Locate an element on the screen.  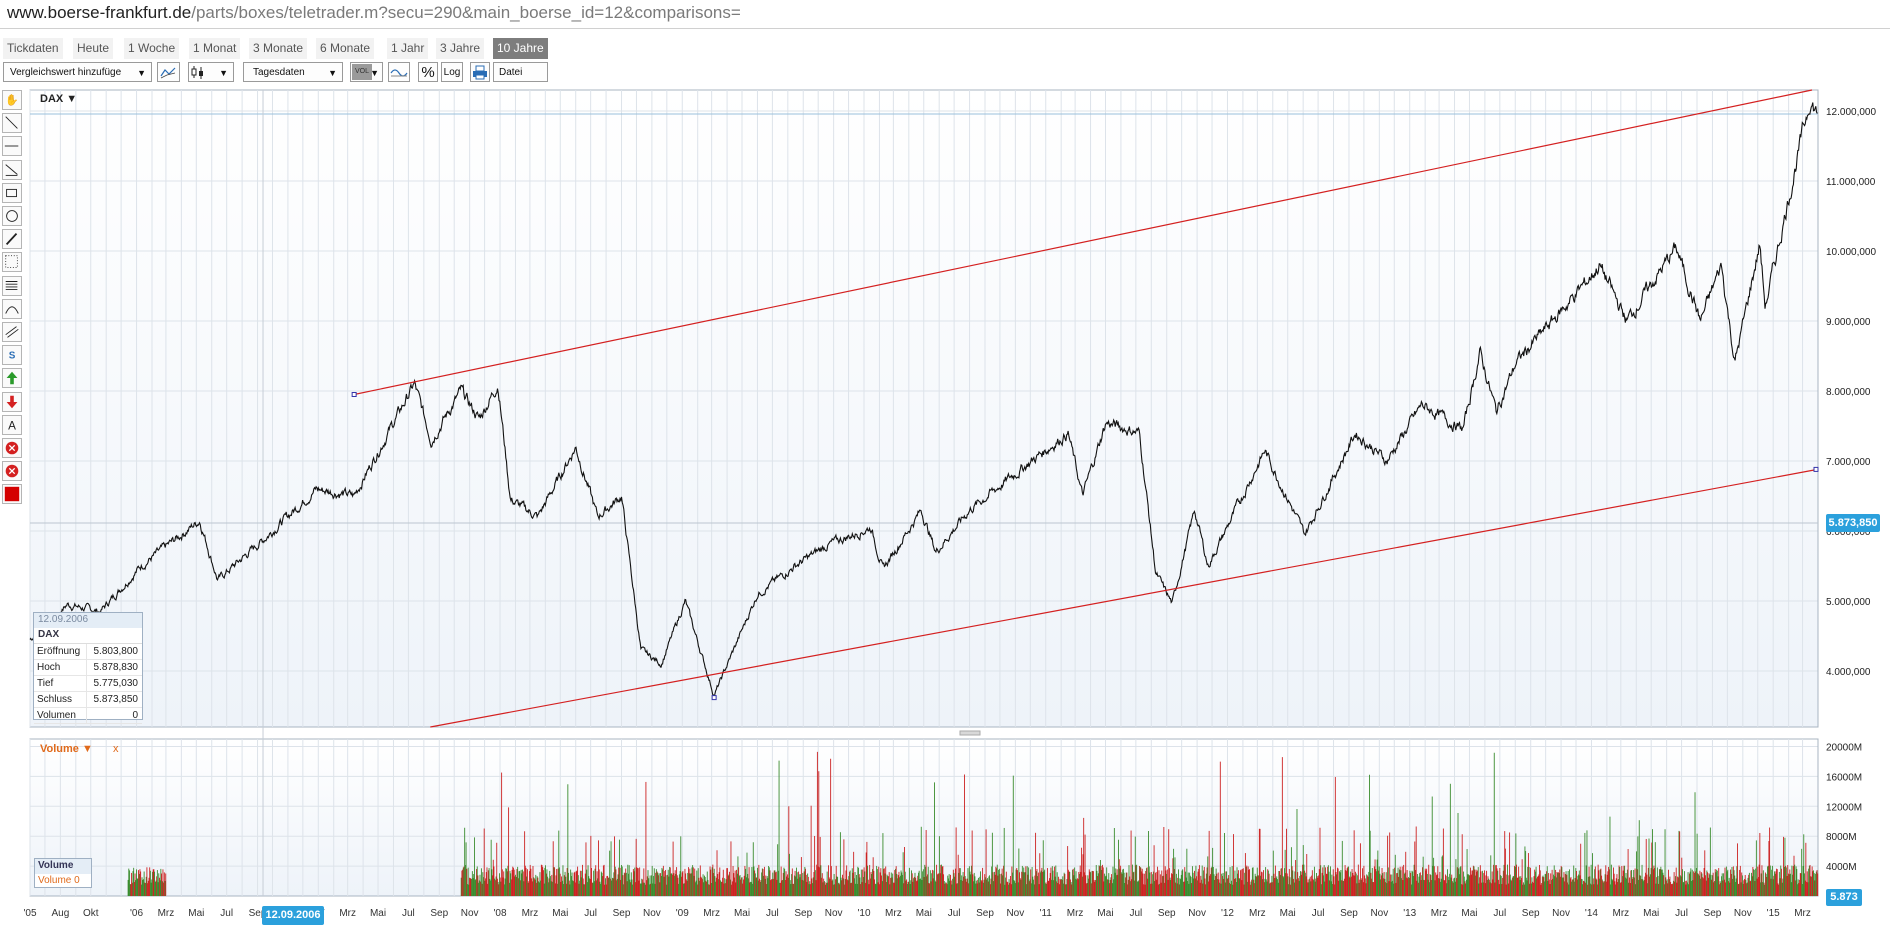
volume-toggle: VOL ▼ is located at coordinates (366, 72).